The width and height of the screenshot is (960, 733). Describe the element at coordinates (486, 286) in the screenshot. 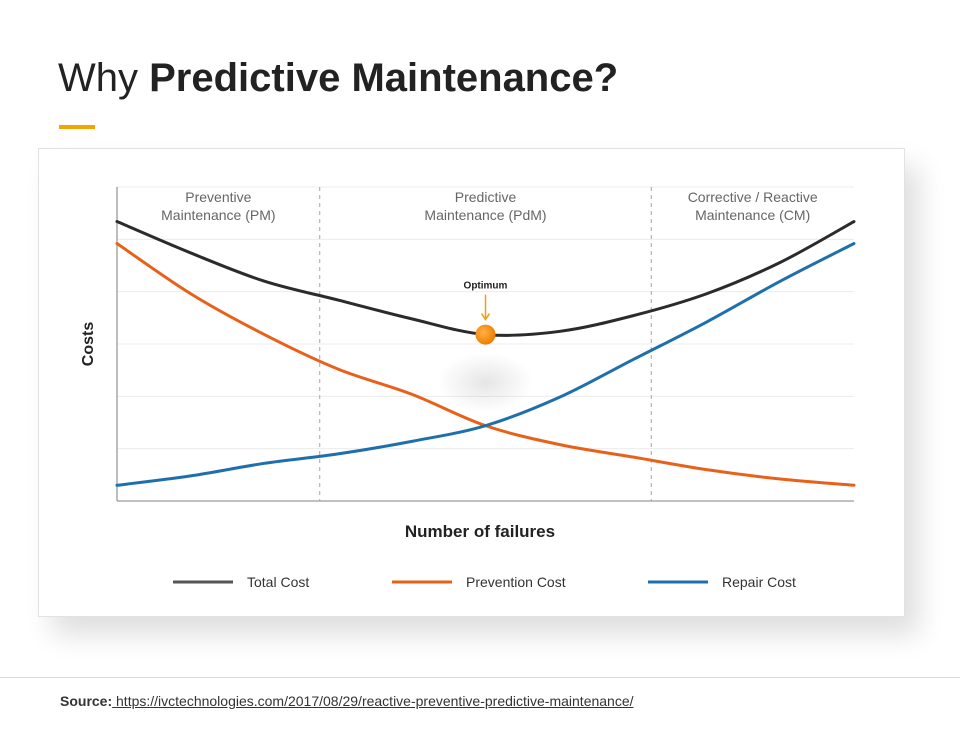

I see `optimum-label: Optimum` at that location.